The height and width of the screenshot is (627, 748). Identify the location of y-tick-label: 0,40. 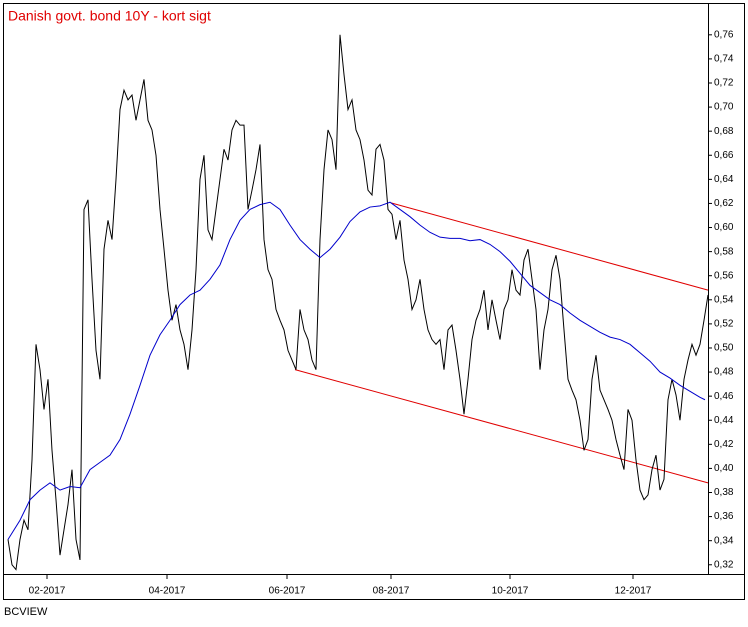
(724, 468).